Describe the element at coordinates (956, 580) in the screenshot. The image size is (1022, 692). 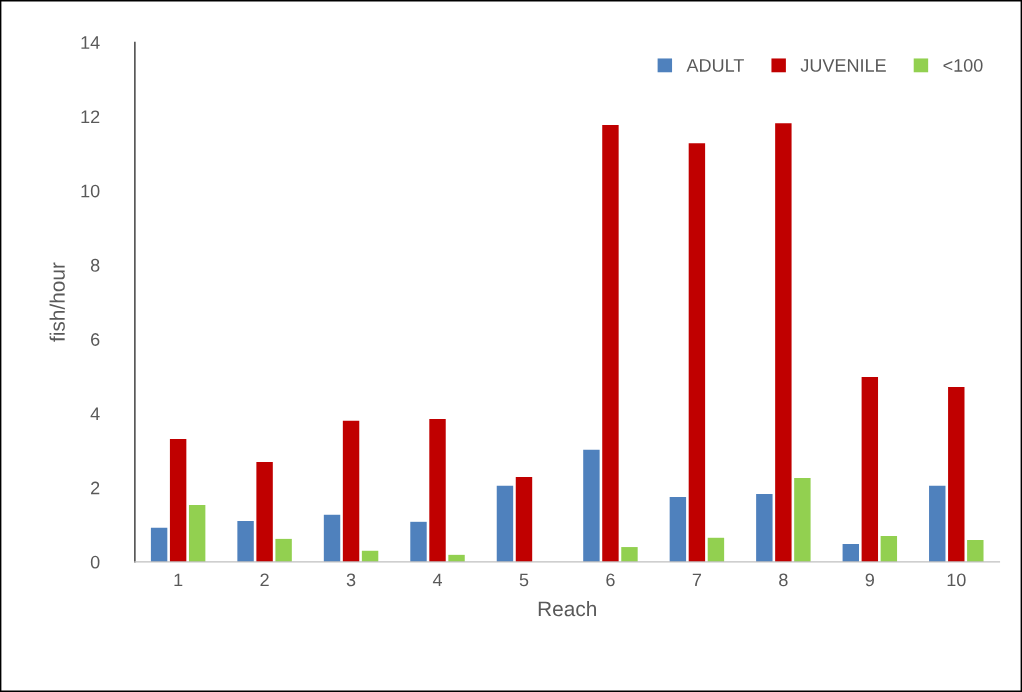
I see `x-tick-label: 10` at that location.